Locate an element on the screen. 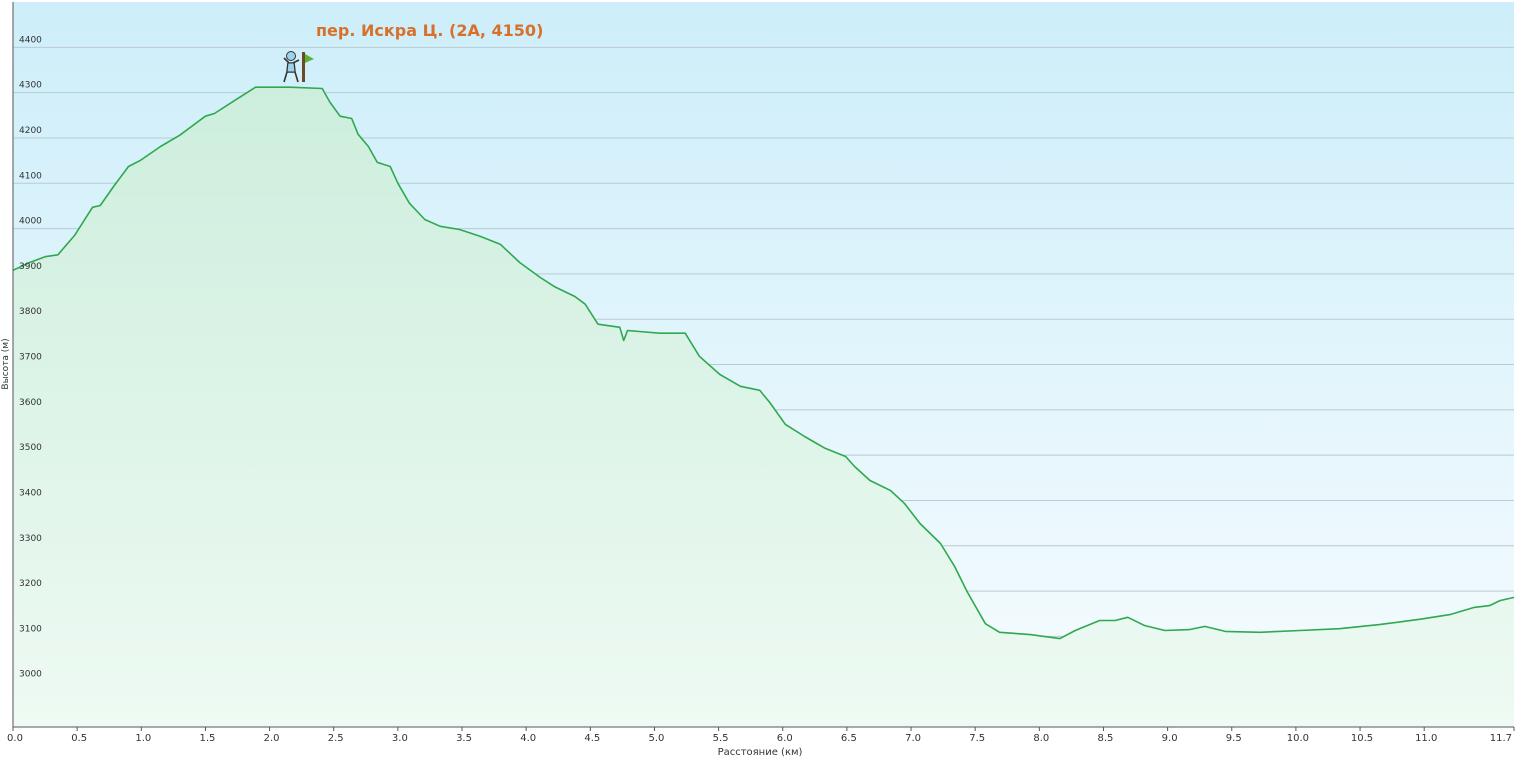  y-tick-label: 3900 is located at coordinates (30, 267).